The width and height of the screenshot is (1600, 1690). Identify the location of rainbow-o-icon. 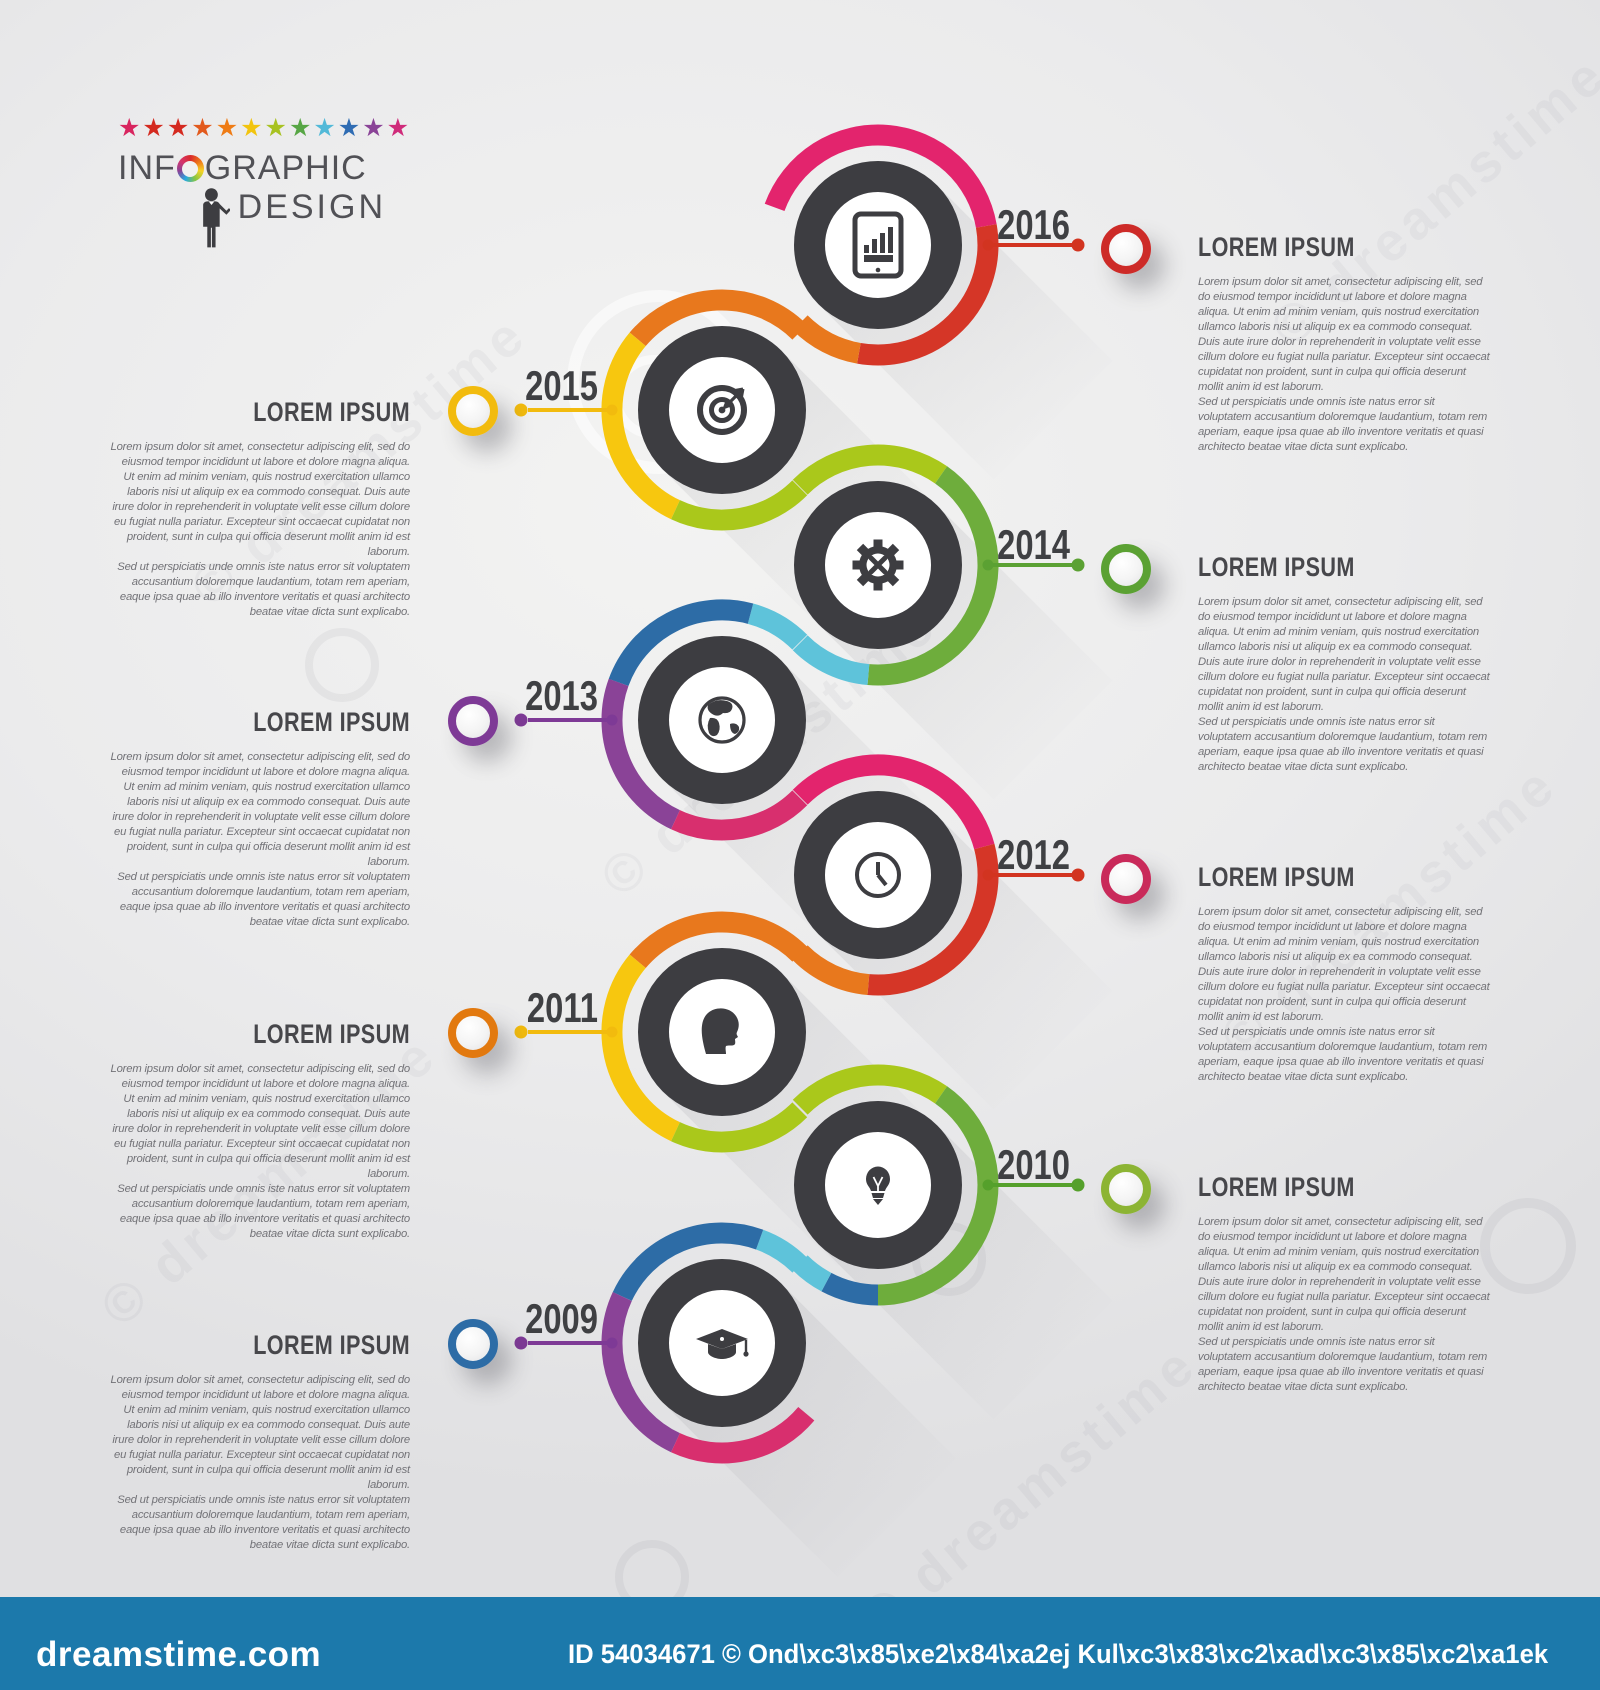
(190, 168).